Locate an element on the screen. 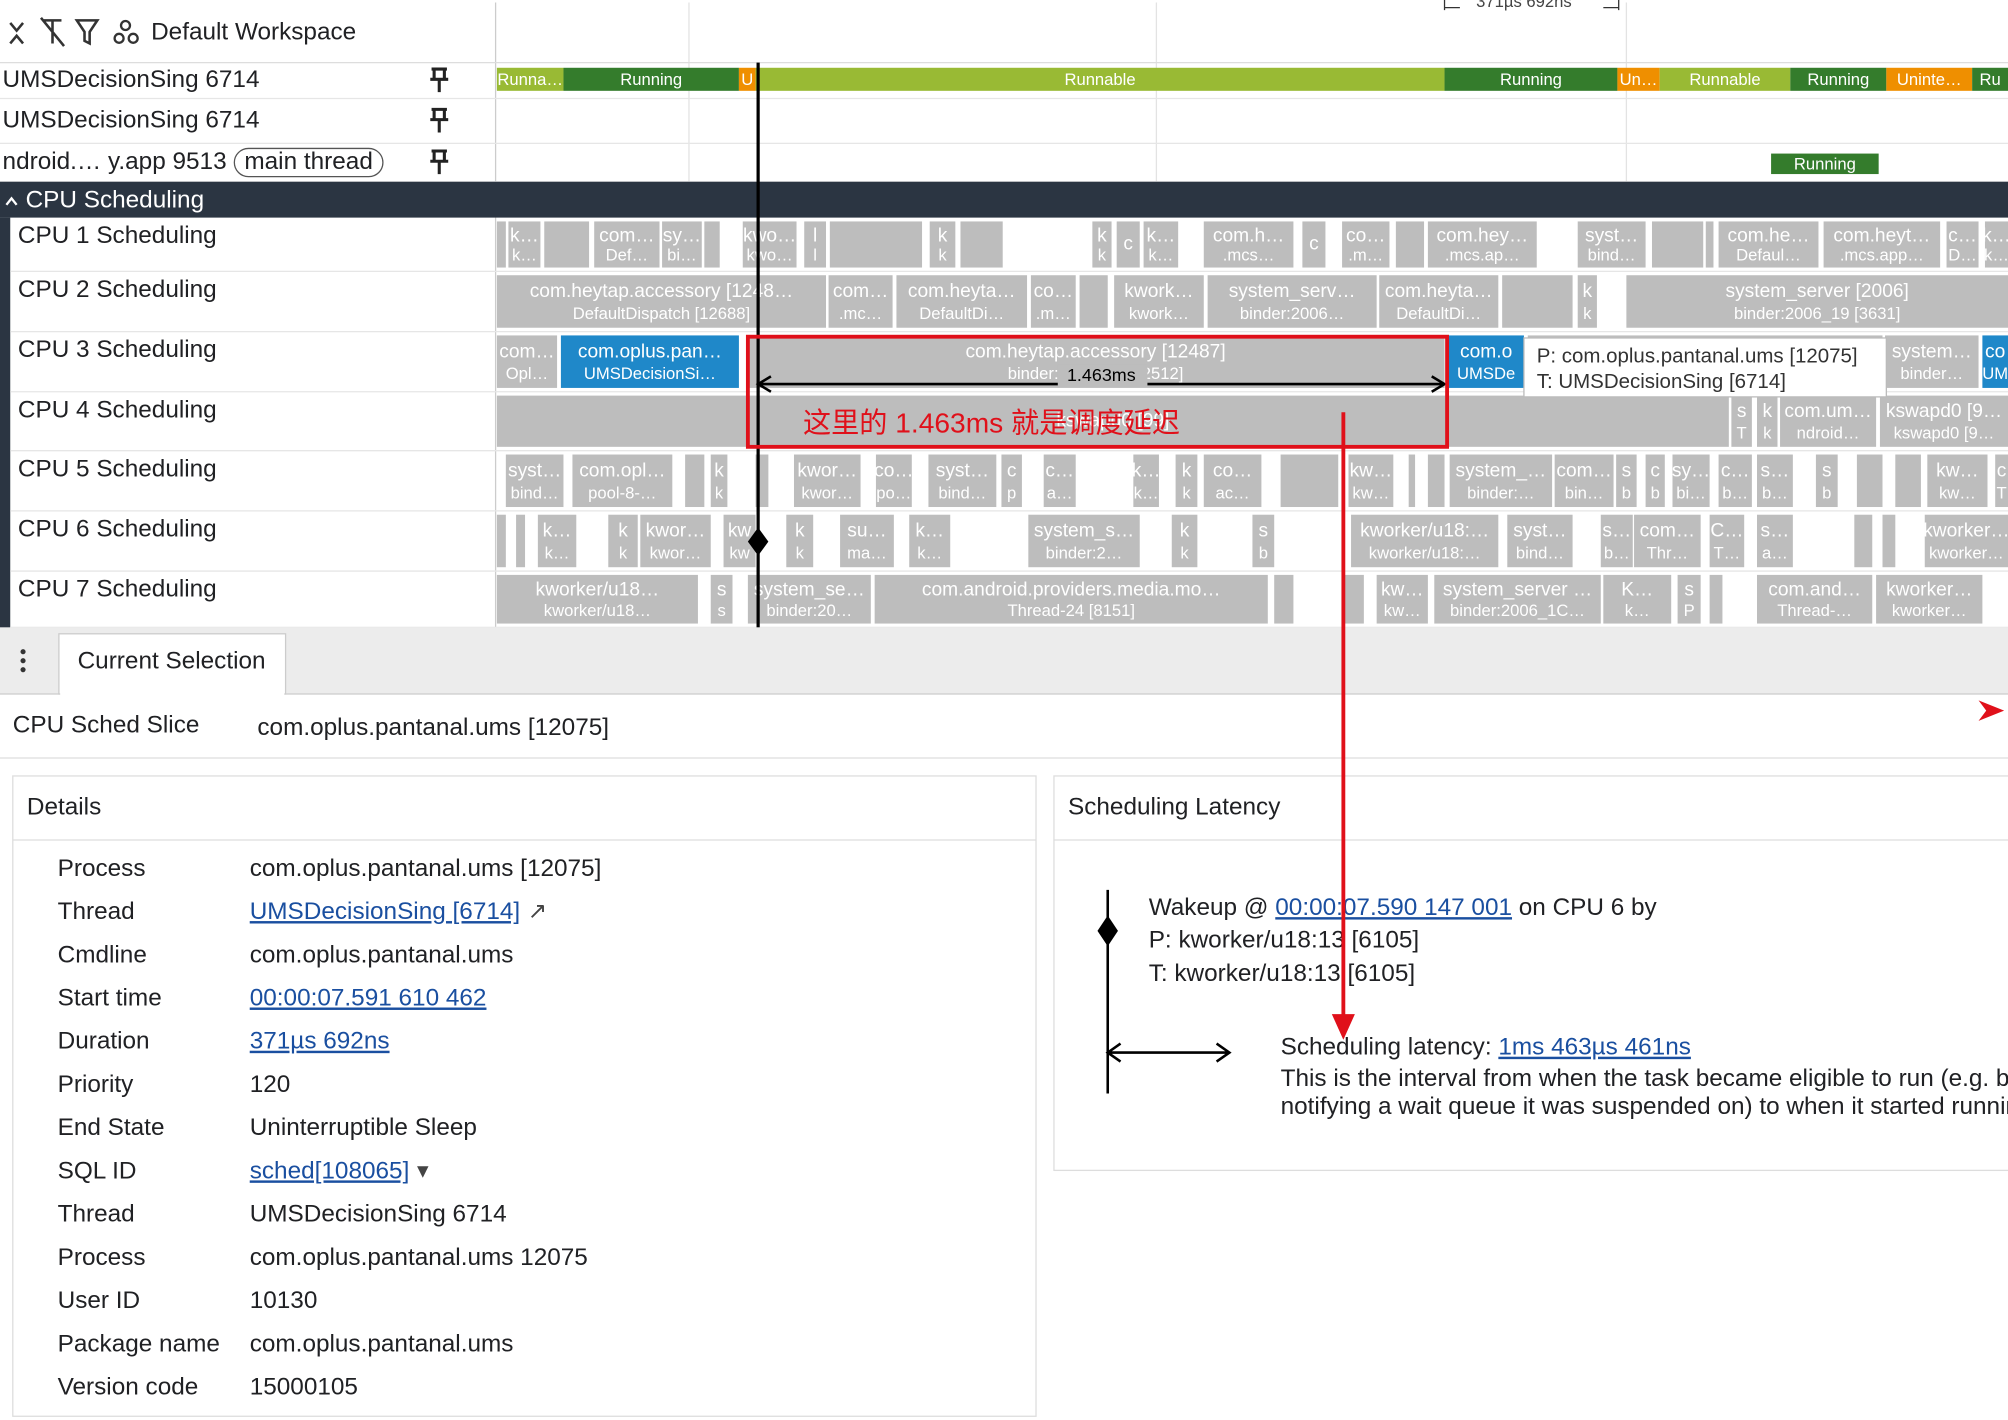 The width and height of the screenshot is (2008, 1420). tab is located at coordinates (172, 664).